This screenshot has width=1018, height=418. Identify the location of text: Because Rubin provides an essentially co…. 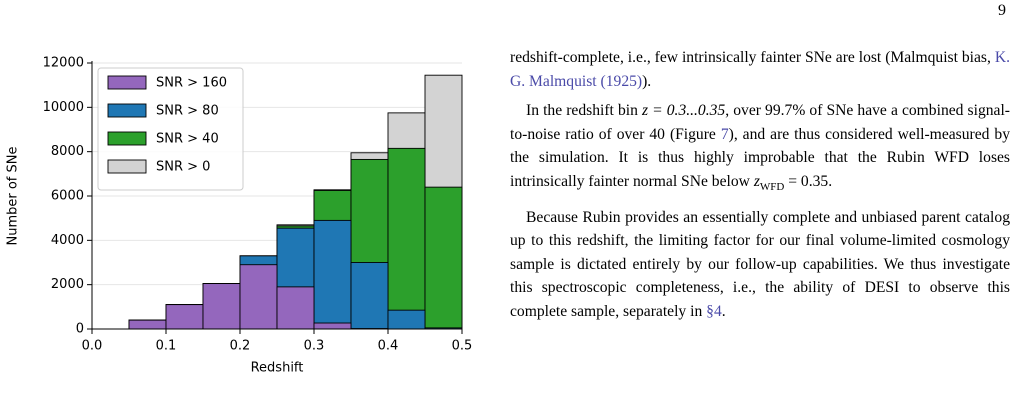
(760, 264).